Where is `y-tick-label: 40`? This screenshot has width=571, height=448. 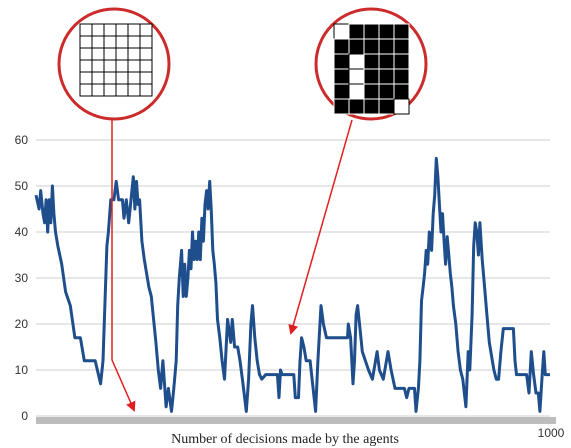 y-tick-label: 40 is located at coordinates (22, 232).